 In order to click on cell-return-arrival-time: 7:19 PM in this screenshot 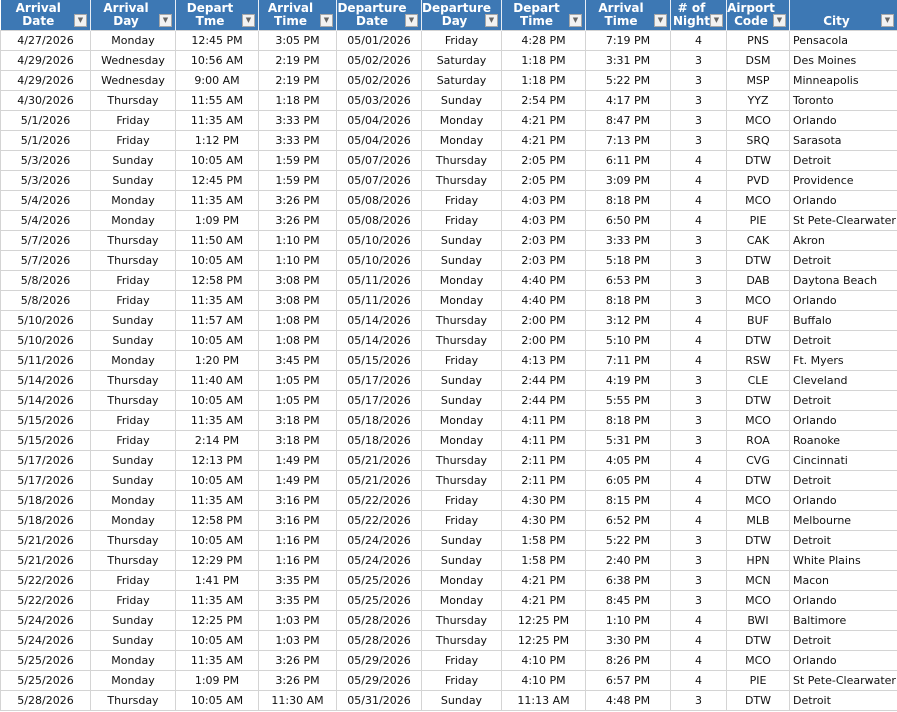, I will do `click(628, 40)`.